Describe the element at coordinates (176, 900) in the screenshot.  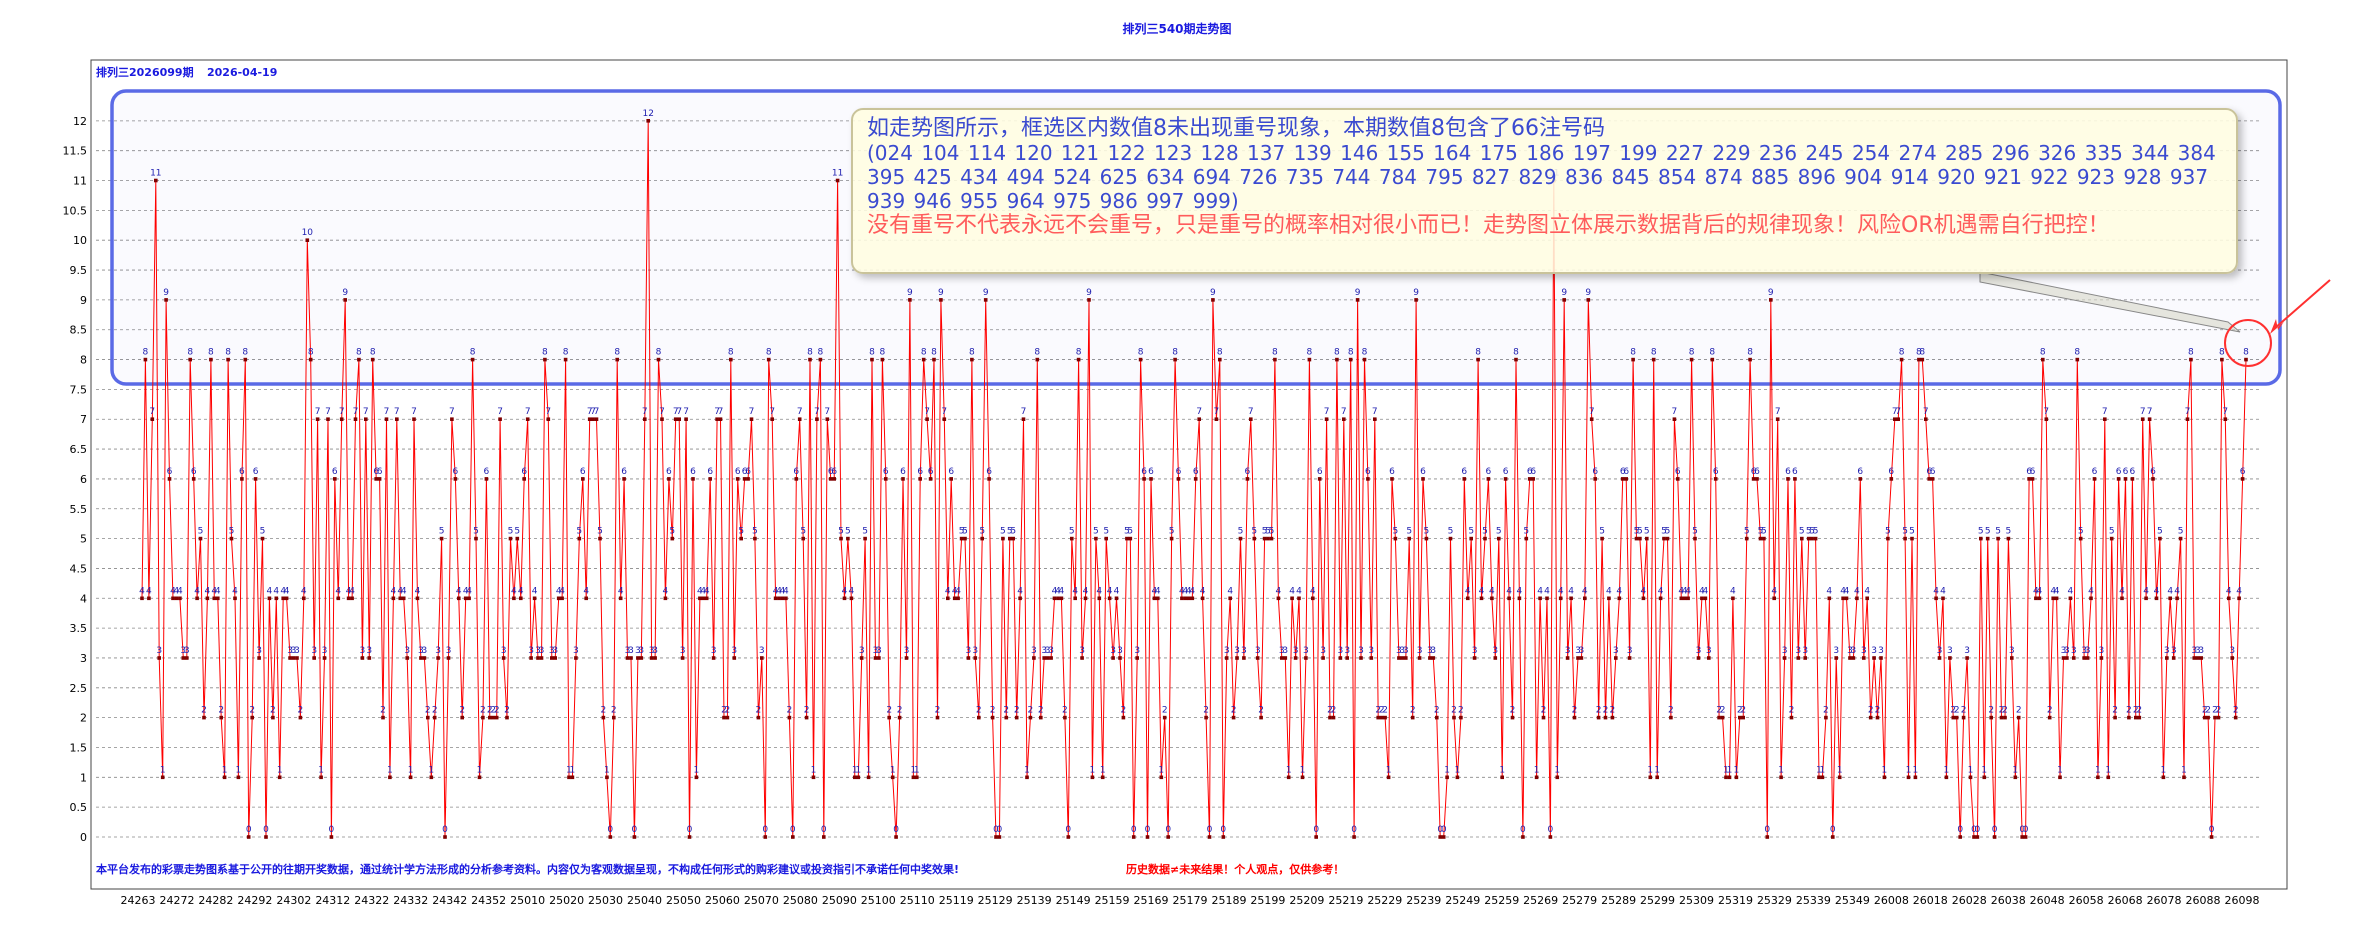
I see `x-tick-label: 24272` at that location.